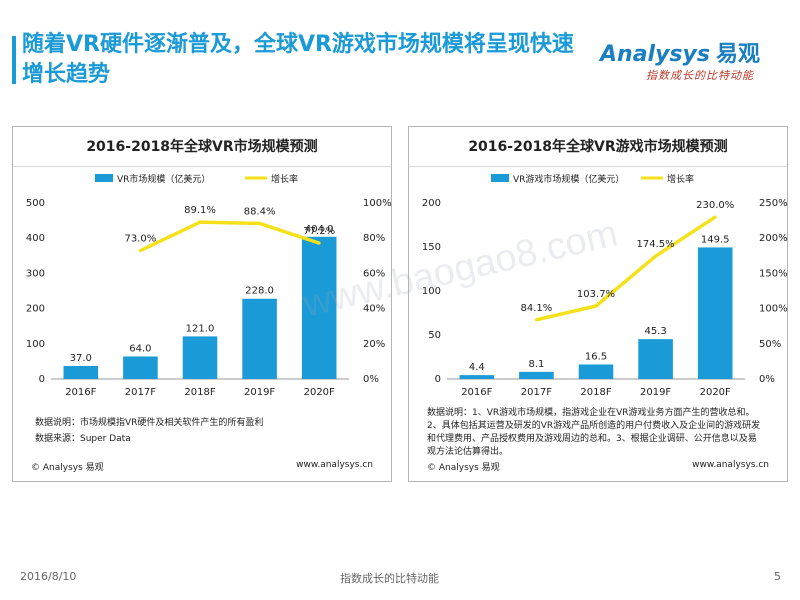 The image size is (800, 600). I want to click on growth-rate-label: 73.0%, so click(141, 239).